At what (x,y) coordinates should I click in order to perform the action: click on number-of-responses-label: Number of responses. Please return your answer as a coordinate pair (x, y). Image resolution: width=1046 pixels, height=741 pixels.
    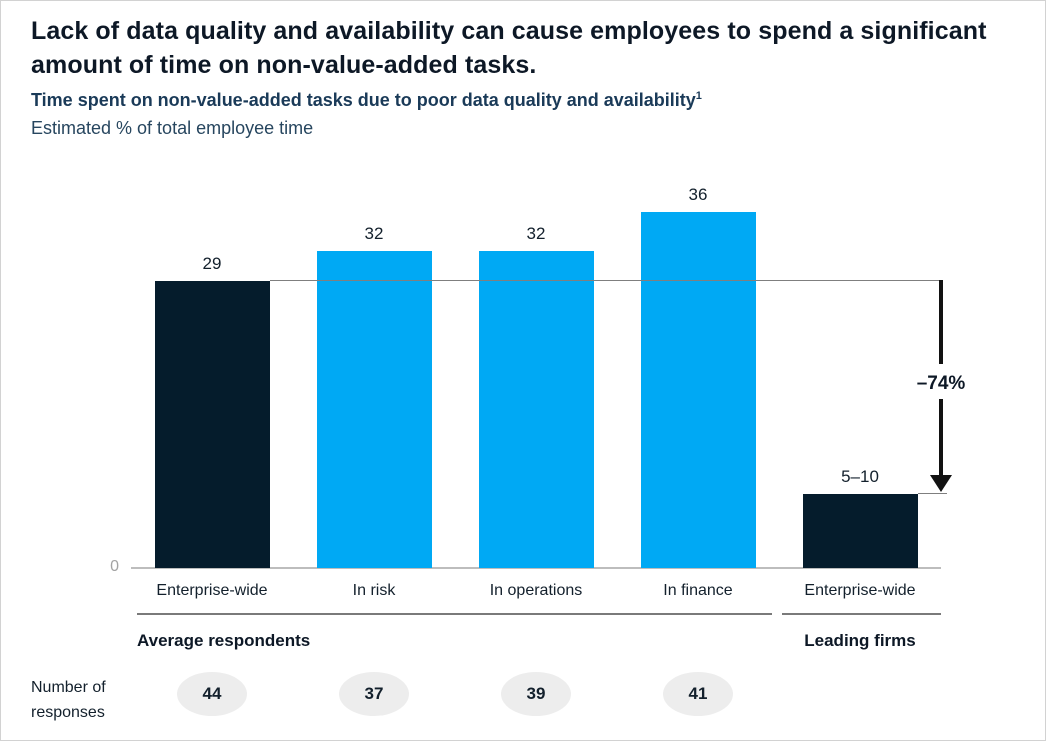
    Looking at the image, I should click on (68, 700).